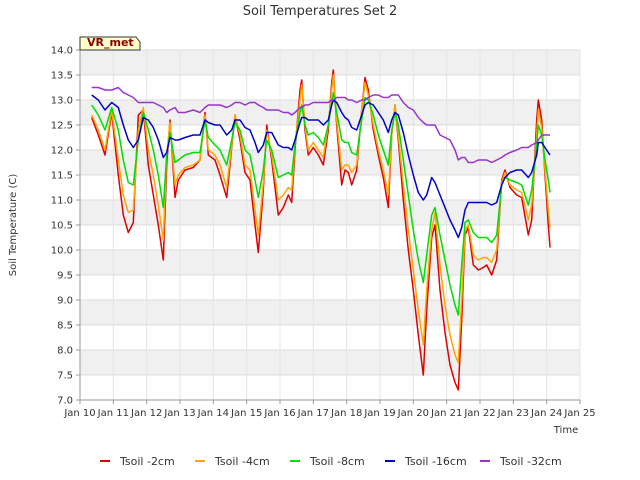  Describe the element at coordinates (62, 176) in the screenshot. I see `y-tick-label: 11.5` at that location.